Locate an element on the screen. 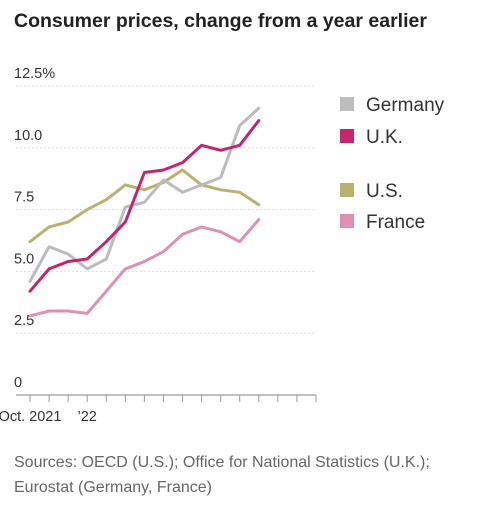 Image resolution: width=487 pixels, height=518 pixels. x-tick-label: ’22 is located at coordinates (87, 417).